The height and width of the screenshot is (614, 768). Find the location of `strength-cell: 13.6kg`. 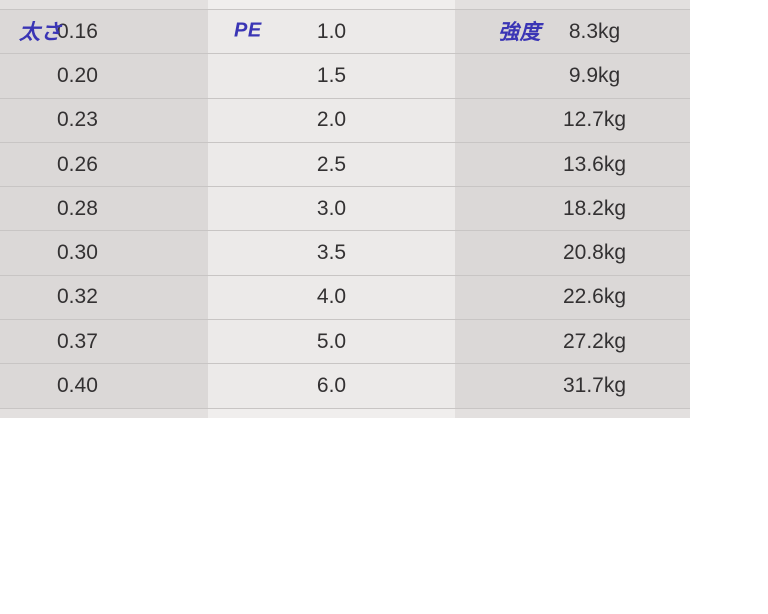

strength-cell: 13.6kg is located at coordinates (572, 164).